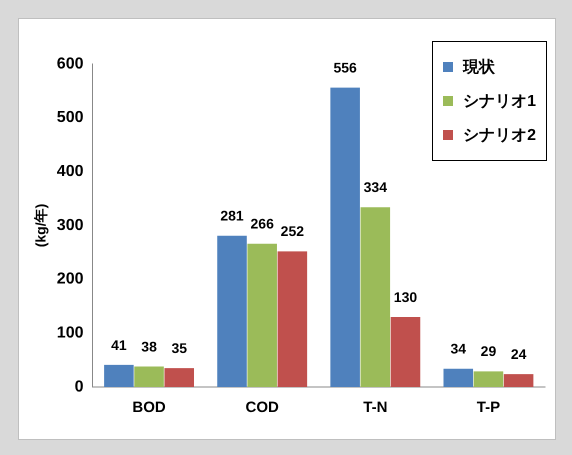 The image size is (572, 455). What do you see at coordinates (406, 296) in the screenshot?
I see `data-label: 130` at bounding box center [406, 296].